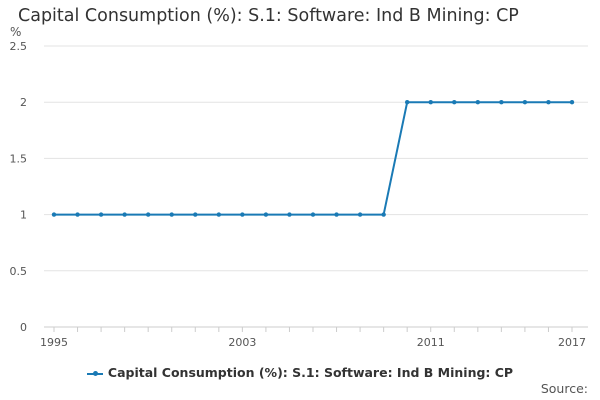 This screenshot has height=400, width=600. What do you see at coordinates (19, 158) in the screenshot?
I see `y-tick-label-3: 1.5` at bounding box center [19, 158].